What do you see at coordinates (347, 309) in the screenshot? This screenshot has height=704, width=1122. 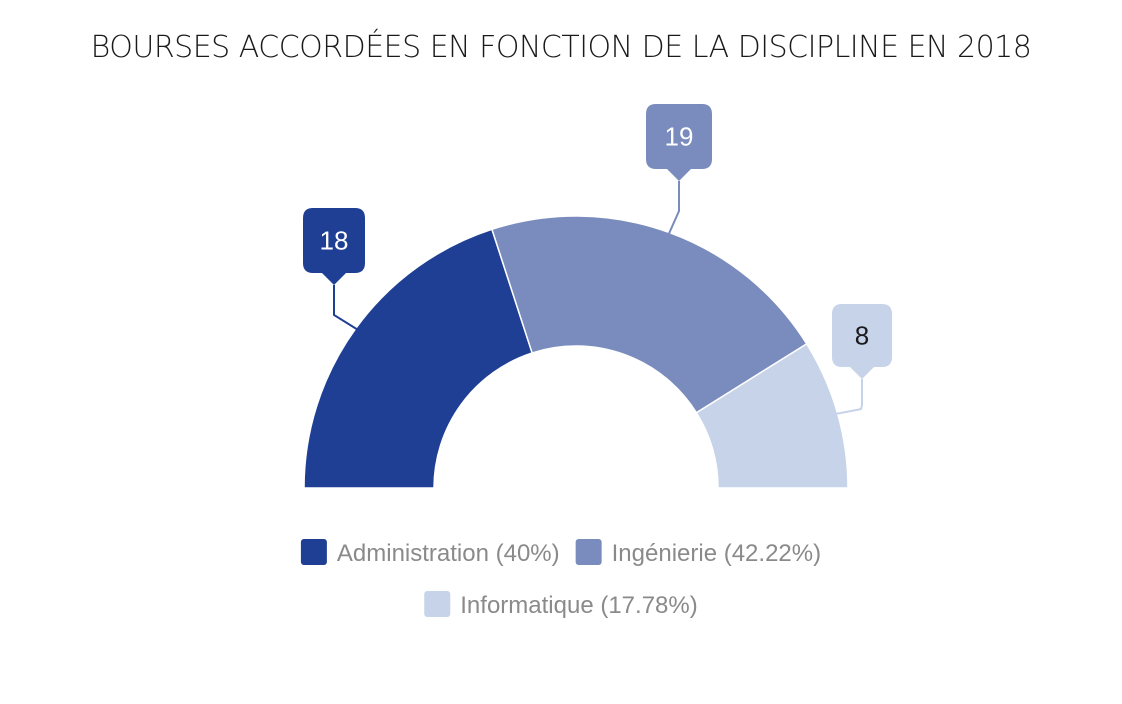 I see `callout-line-administration` at bounding box center [347, 309].